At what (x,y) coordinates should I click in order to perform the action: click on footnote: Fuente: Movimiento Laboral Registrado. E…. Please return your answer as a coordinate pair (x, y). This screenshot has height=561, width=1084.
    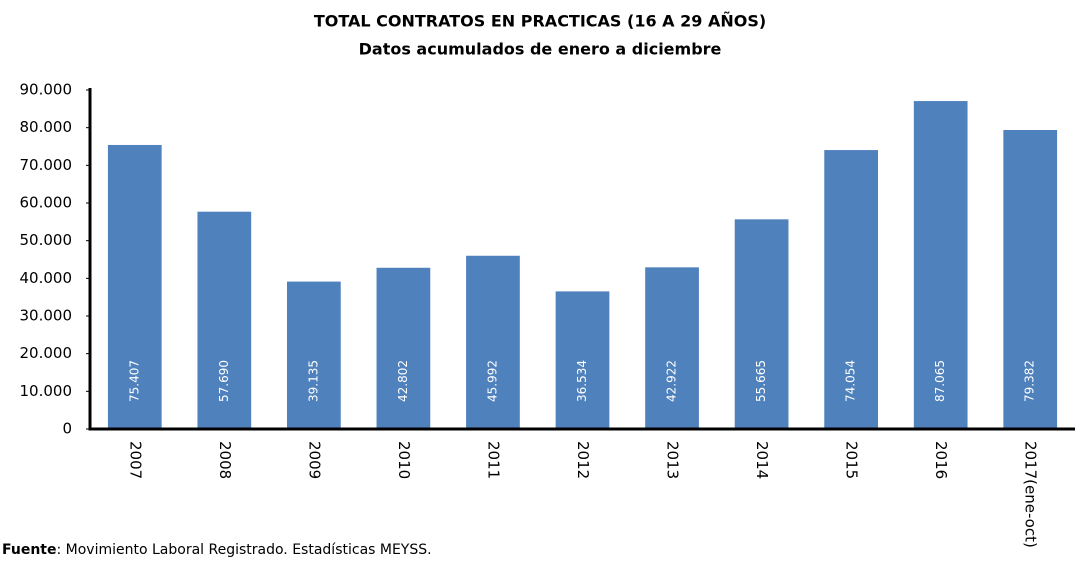
    Looking at the image, I should click on (217, 550).